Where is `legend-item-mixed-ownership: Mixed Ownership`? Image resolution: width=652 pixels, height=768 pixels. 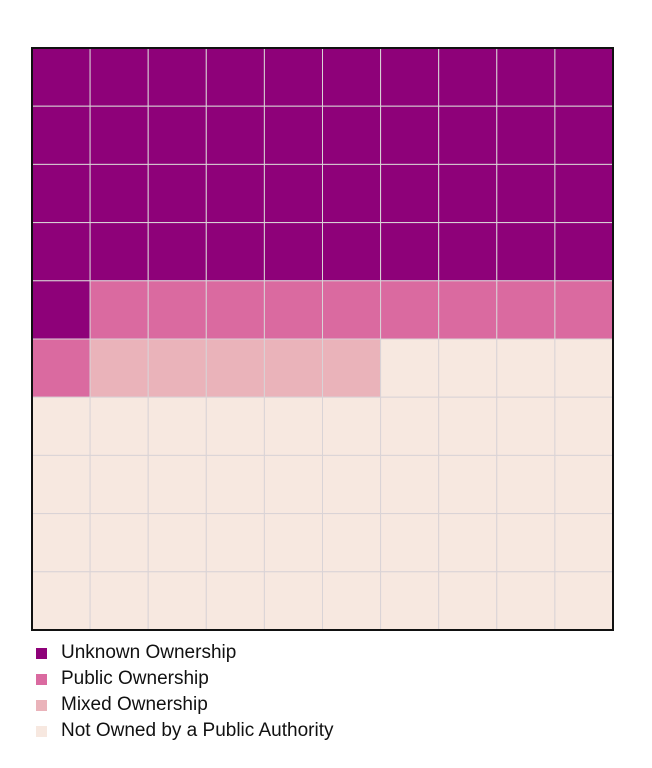 legend-item-mixed-ownership: Mixed Ownership is located at coordinates (184, 705).